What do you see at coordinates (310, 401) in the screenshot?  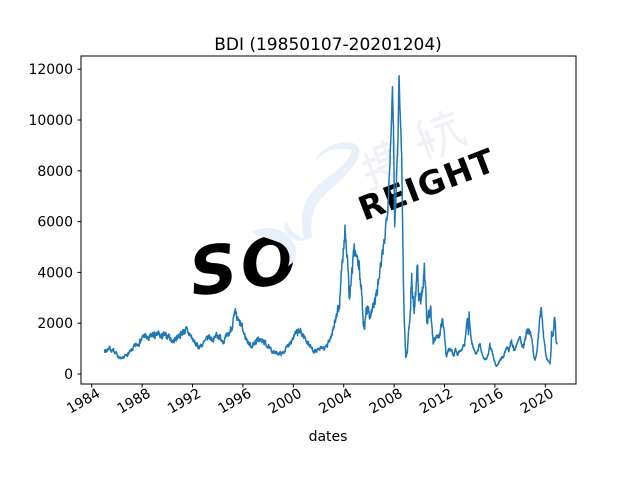 I see `x-axis-ticks: 1984 1988 1992 1996 2000 2004 2008 2012 2016 2020` at bounding box center [310, 401].